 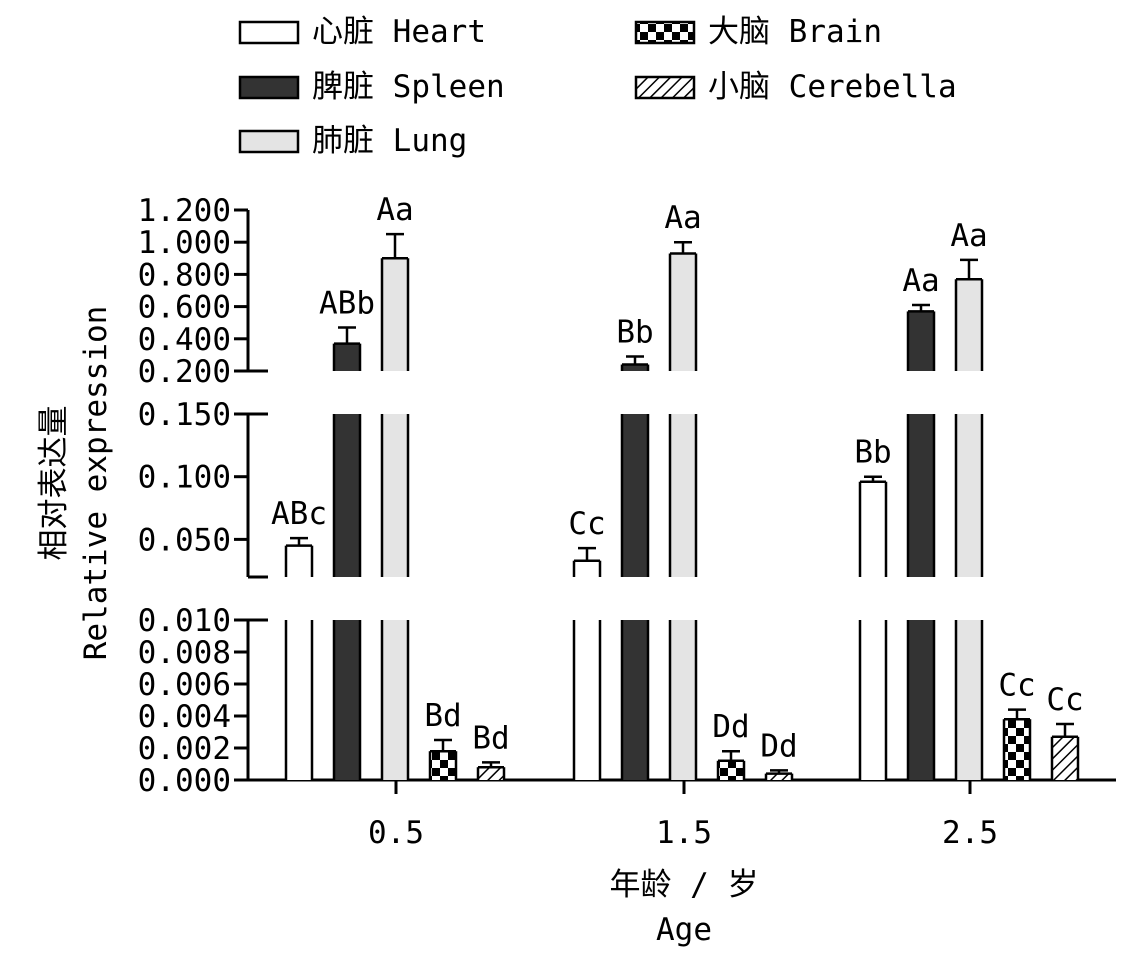 I want to click on bar-heart-1.5: Cc, so click(x=587, y=643).